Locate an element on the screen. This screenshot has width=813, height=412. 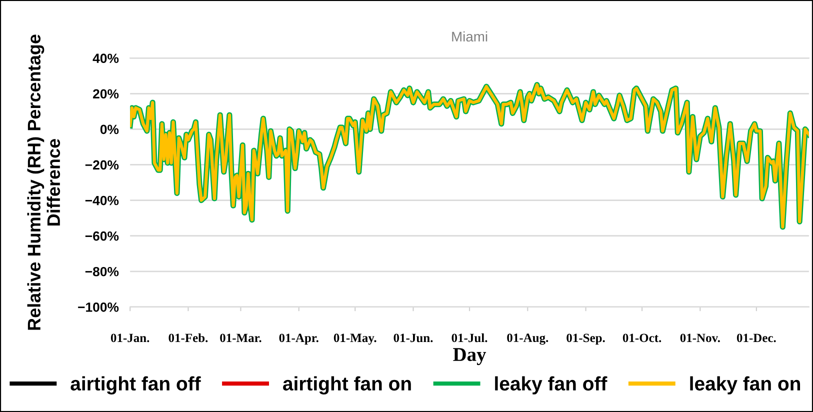
legend-label: leaky fan on is located at coordinates (745, 385).